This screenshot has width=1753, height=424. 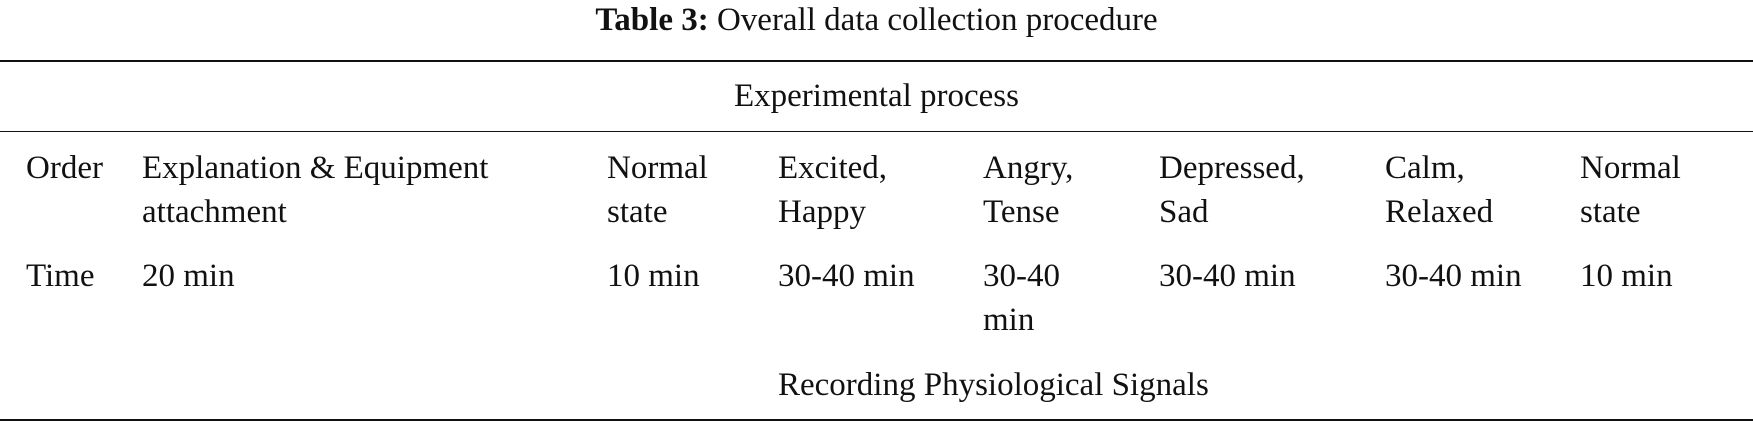 I want to click on cell-line: 30-40, so click(x=1021, y=276).